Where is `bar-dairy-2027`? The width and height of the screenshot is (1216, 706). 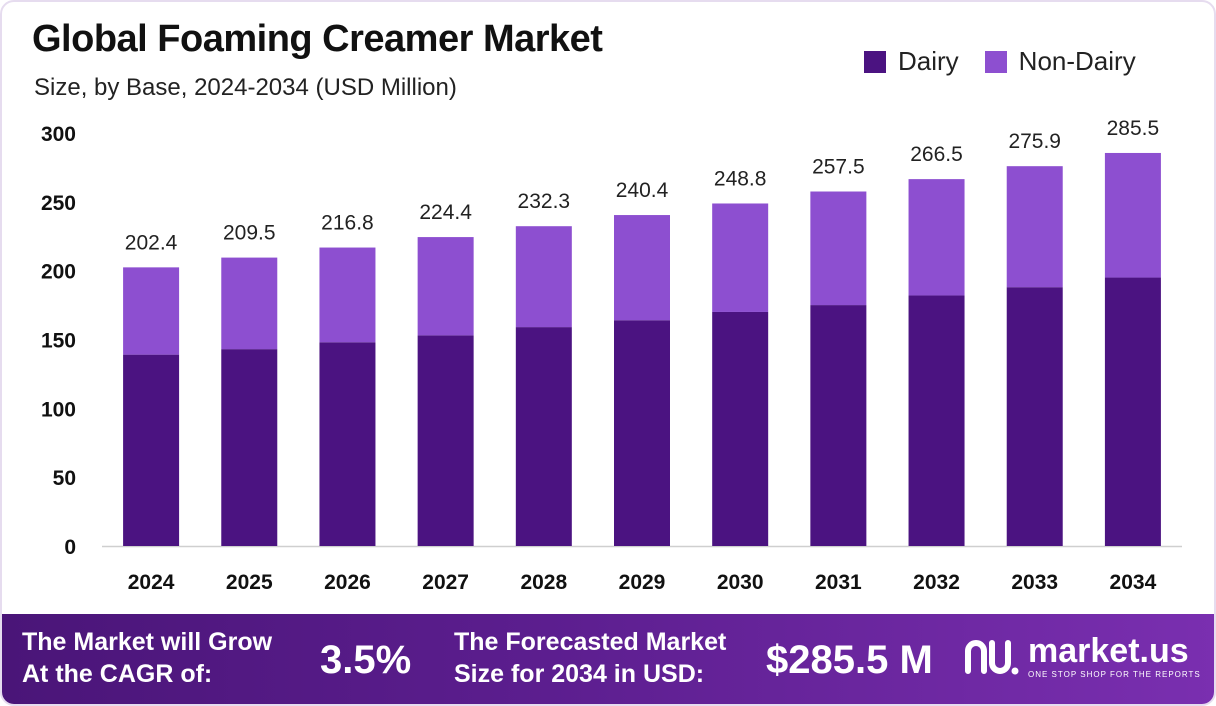 bar-dairy-2027 is located at coordinates (445, 440).